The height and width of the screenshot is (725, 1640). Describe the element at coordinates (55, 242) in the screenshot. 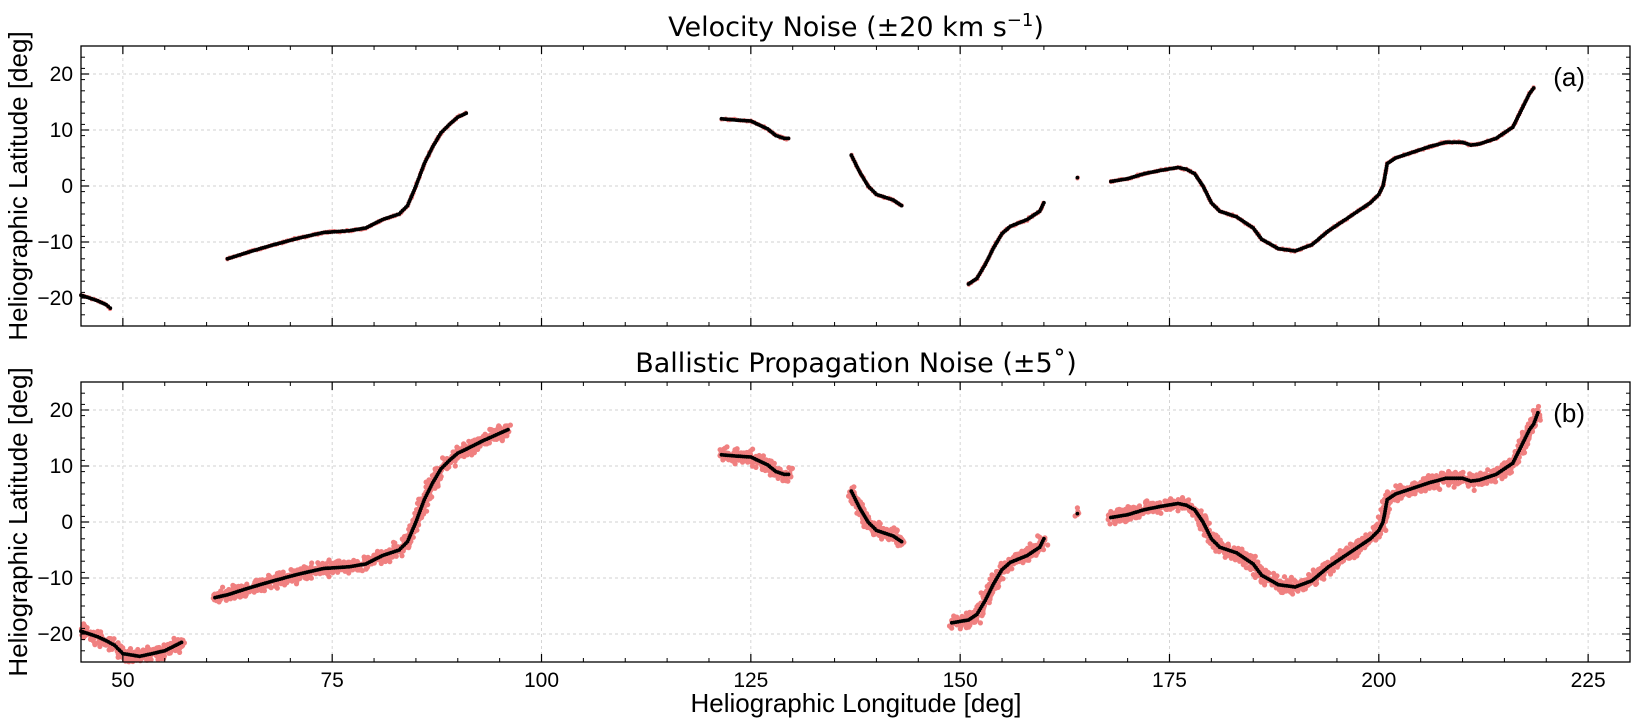

I see `y-tick-label: −10` at that location.